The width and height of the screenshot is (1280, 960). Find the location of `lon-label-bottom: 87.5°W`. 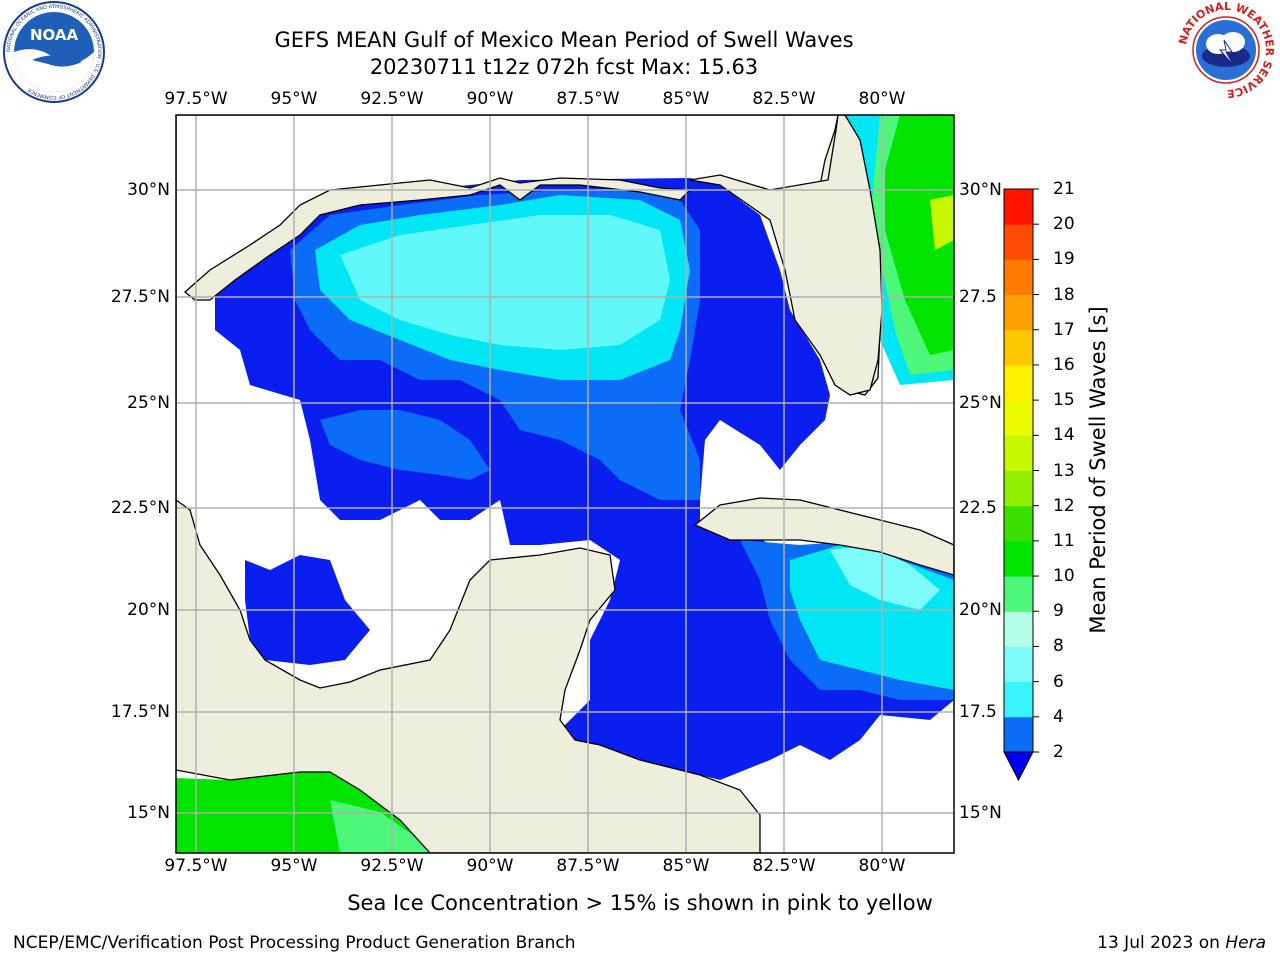

lon-label-bottom: 87.5°W is located at coordinates (588, 866).